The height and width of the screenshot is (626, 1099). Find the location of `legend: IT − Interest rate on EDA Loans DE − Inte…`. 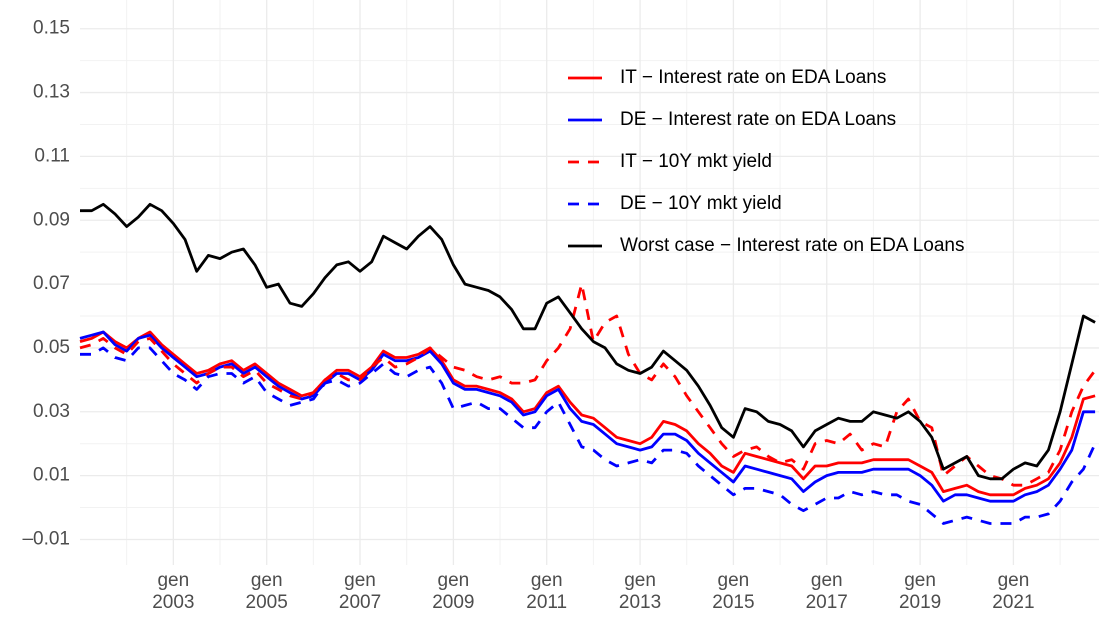

legend: IT − Interest rate on EDA Loans DE − Inte… is located at coordinates (766, 161).